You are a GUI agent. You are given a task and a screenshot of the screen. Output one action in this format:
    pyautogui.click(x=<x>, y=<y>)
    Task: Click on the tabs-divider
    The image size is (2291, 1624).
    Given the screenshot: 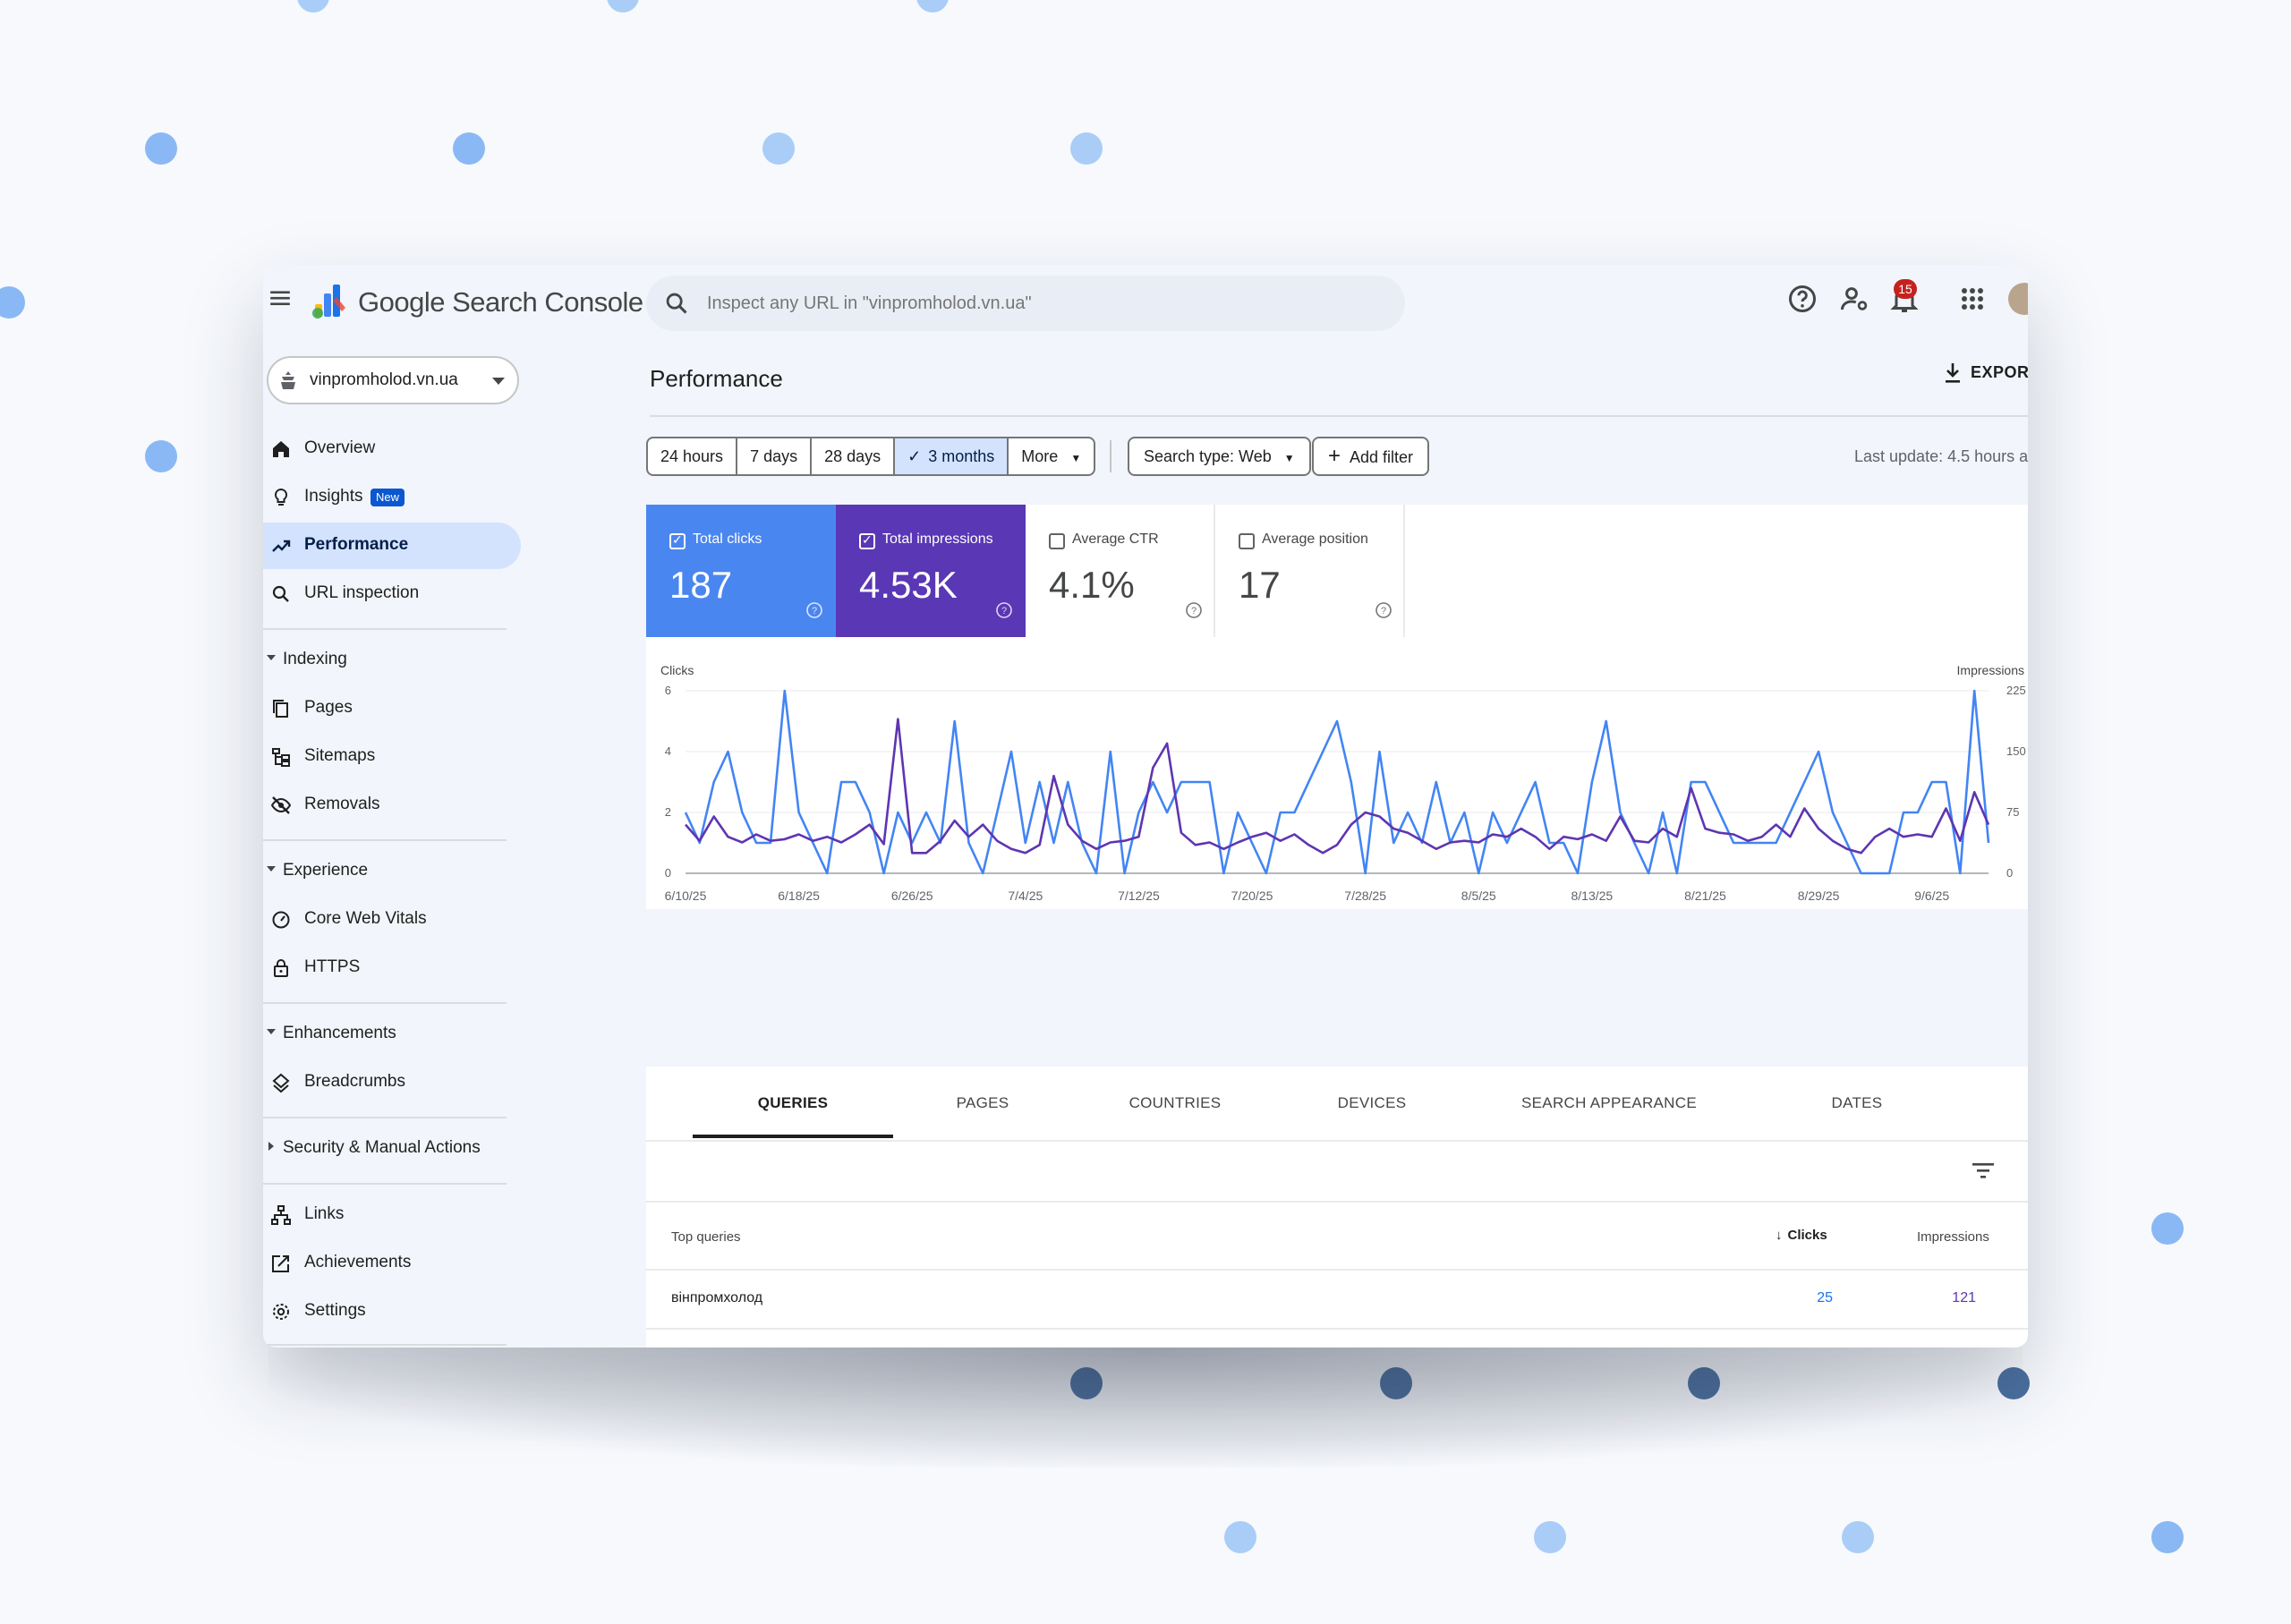 What is the action you would take?
    pyautogui.click(x=1337, y=1141)
    